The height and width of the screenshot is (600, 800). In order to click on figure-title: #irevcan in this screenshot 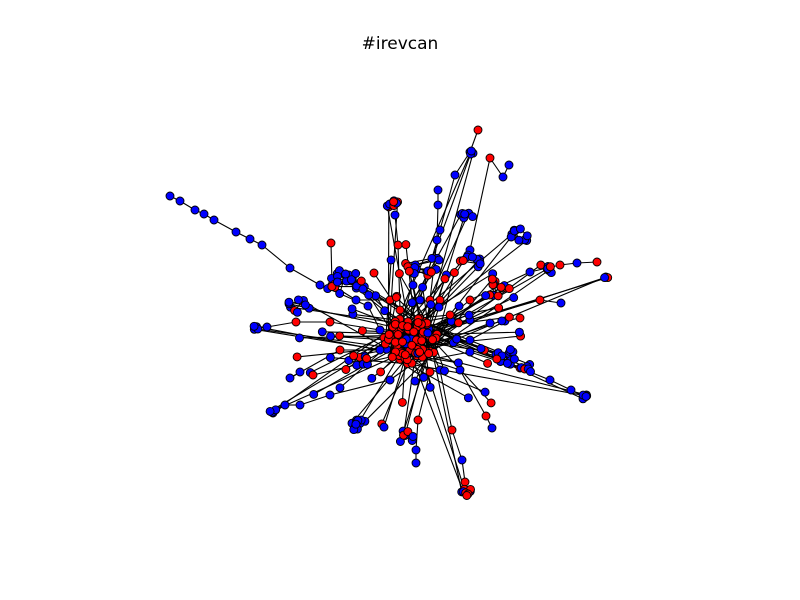, I will do `click(400, 44)`.